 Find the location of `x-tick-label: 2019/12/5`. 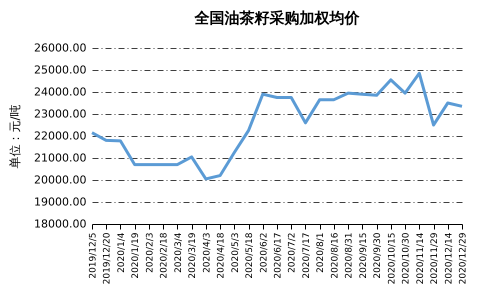

x-tick-label: 2019/12/5 is located at coordinates (93, 255).